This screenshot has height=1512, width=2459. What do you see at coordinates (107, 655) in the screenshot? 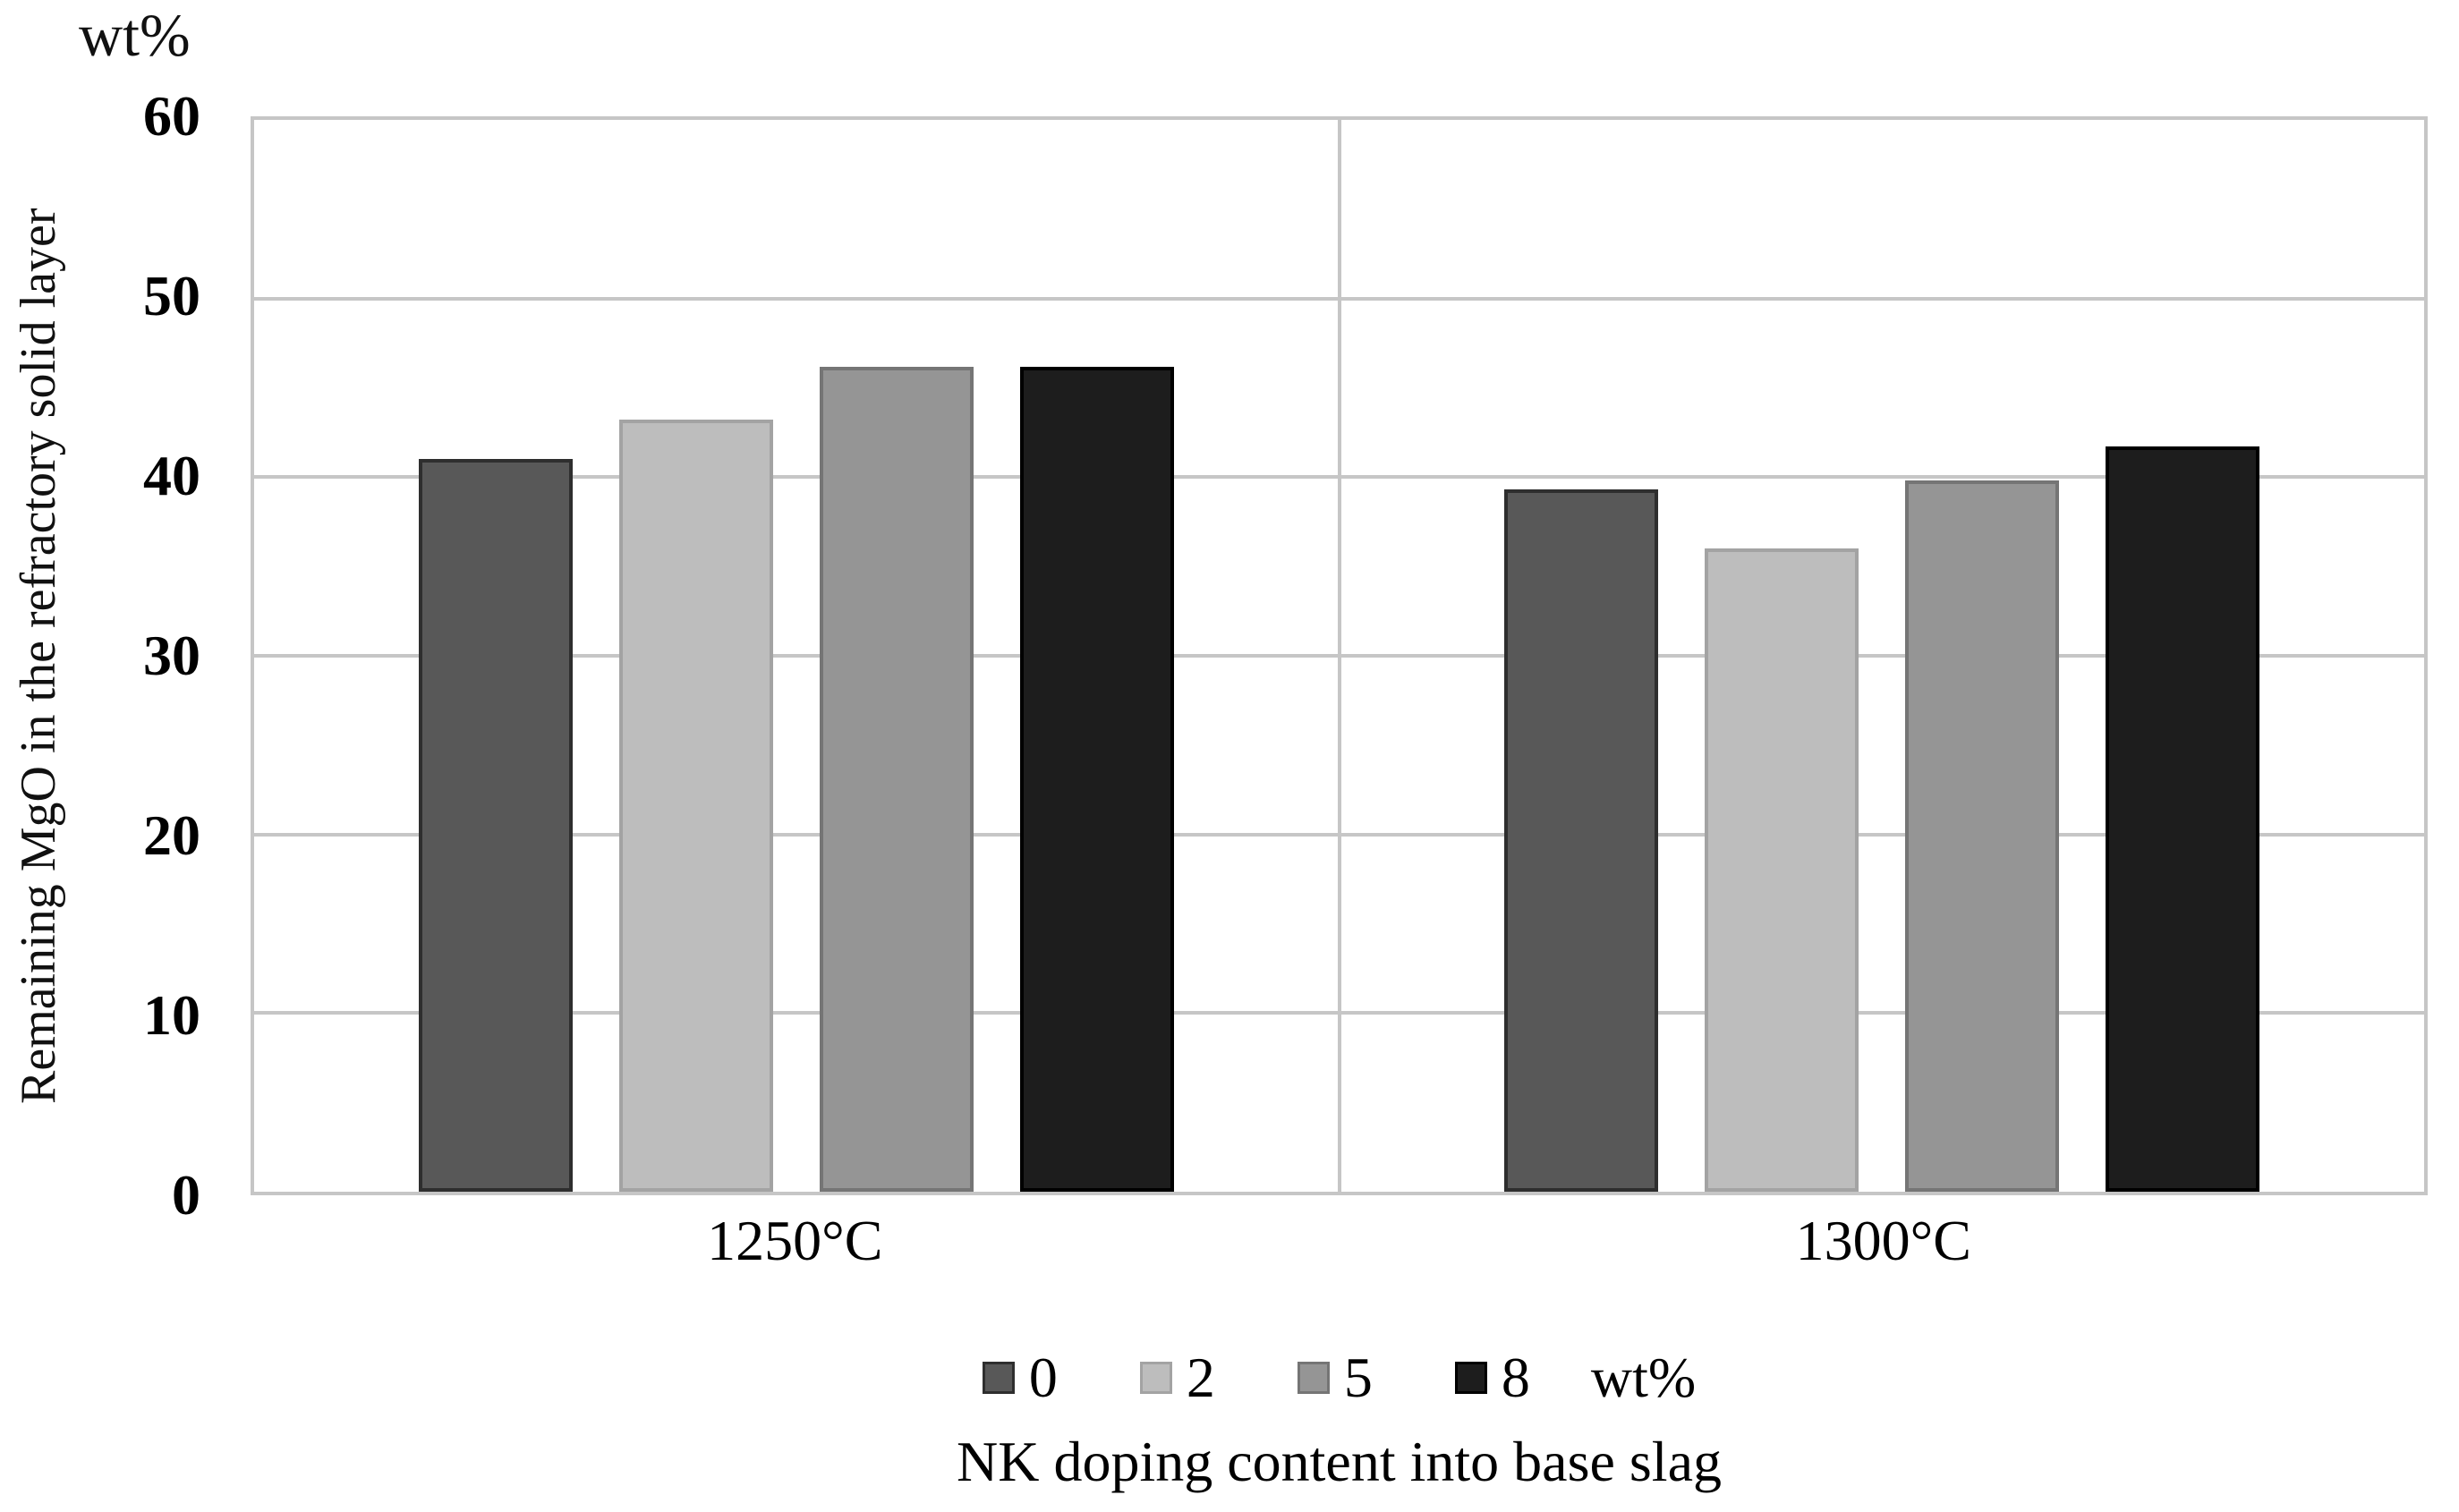
I see `y-axis-tick-labels: 0 10 20 30 40 50 60` at bounding box center [107, 655].